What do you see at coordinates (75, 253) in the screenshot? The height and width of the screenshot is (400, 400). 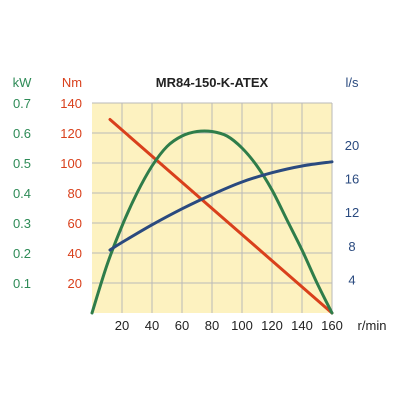 I see `nm-tick-label: 40` at bounding box center [75, 253].